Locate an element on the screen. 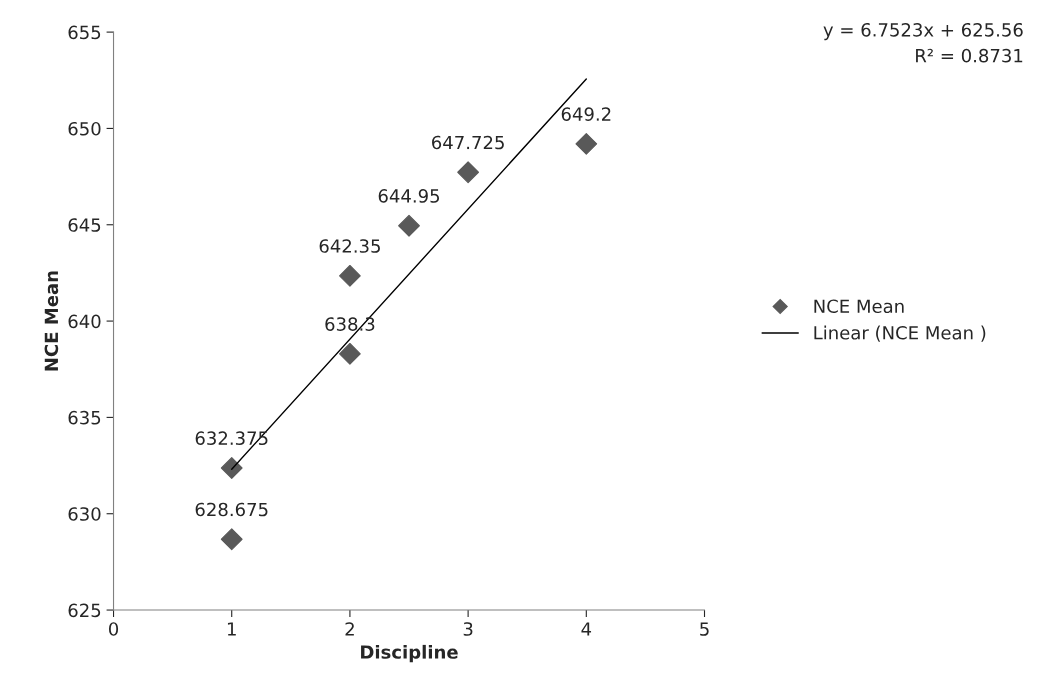 This screenshot has width=1061, height=698. x-tick-label: 5 is located at coordinates (704, 629).